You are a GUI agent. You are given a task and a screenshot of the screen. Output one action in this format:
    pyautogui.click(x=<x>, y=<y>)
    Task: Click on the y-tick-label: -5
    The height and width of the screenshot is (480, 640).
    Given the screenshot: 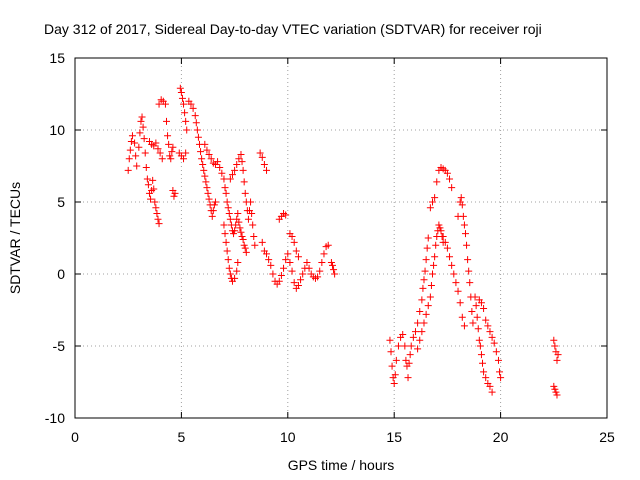 What is the action you would take?
    pyautogui.click(x=59, y=346)
    